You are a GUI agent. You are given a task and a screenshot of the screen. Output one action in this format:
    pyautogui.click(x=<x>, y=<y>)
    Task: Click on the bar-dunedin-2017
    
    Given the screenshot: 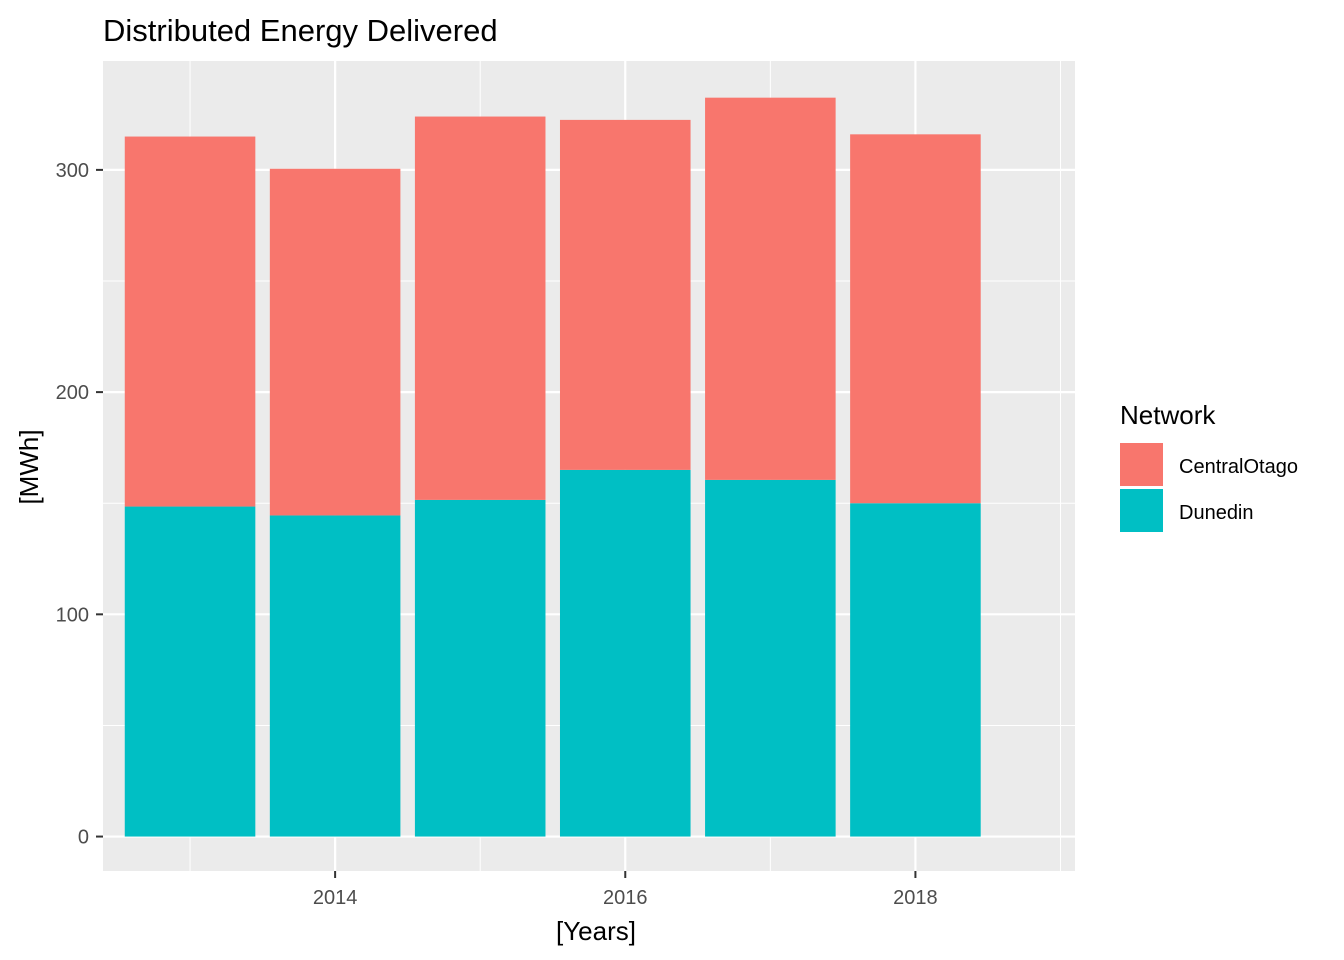 What is the action you would take?
    pyautogui.click(x=770, y=658)
    